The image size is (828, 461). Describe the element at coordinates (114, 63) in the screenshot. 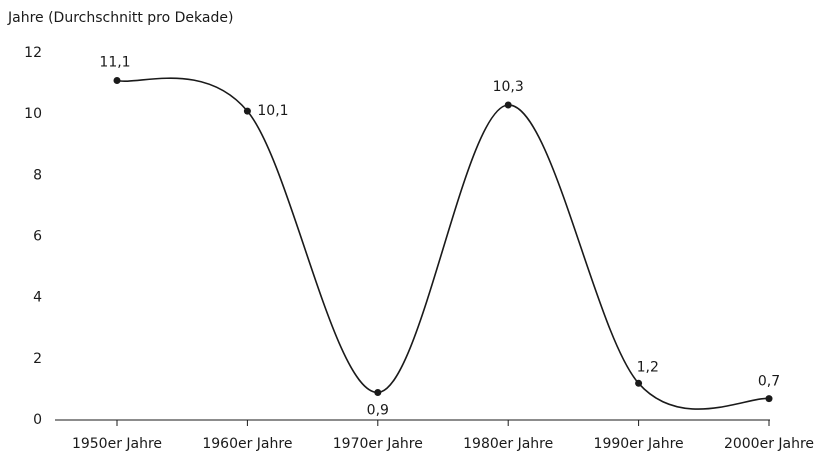

I see `data-label: 11,1` at that location.